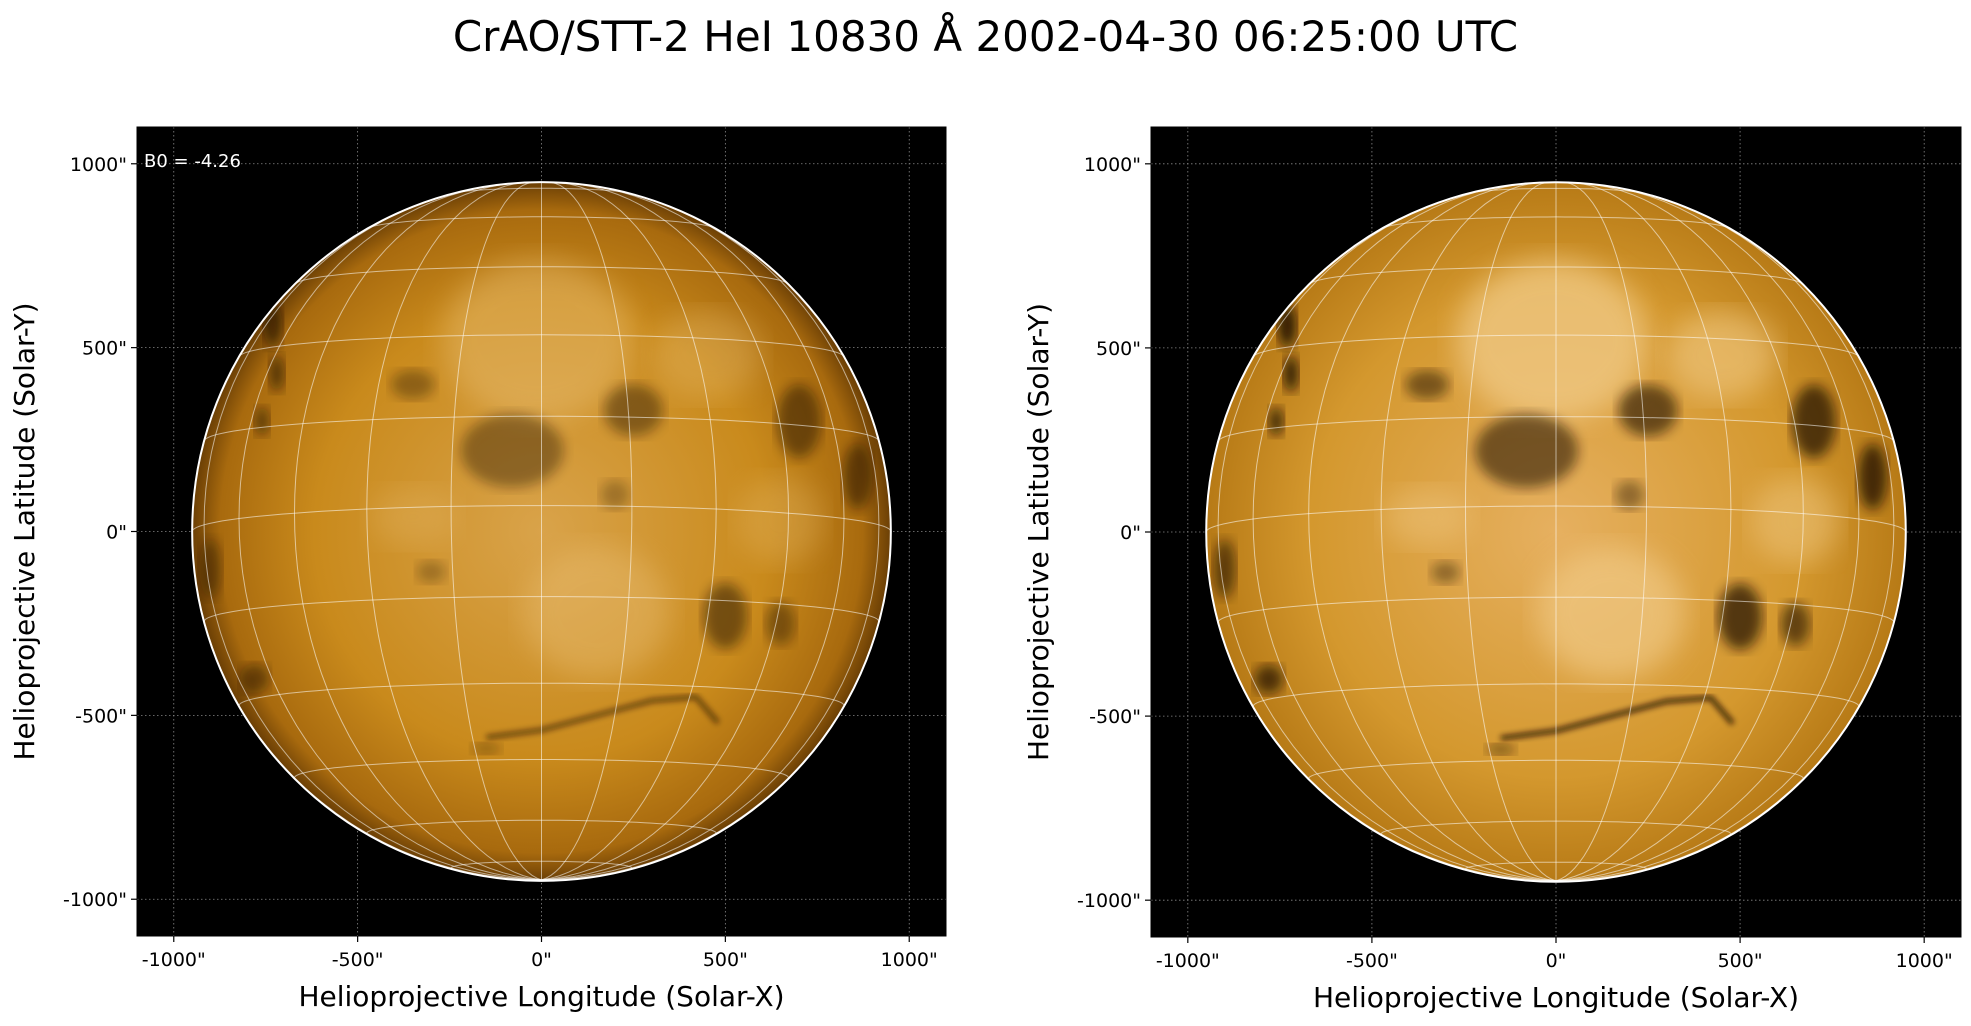 This screenshot has height=1026, width=1971. Describe the element at coordinates (192, 161) in the screenshot. I see `b0-annotation: B0 = -4.26` at that location.